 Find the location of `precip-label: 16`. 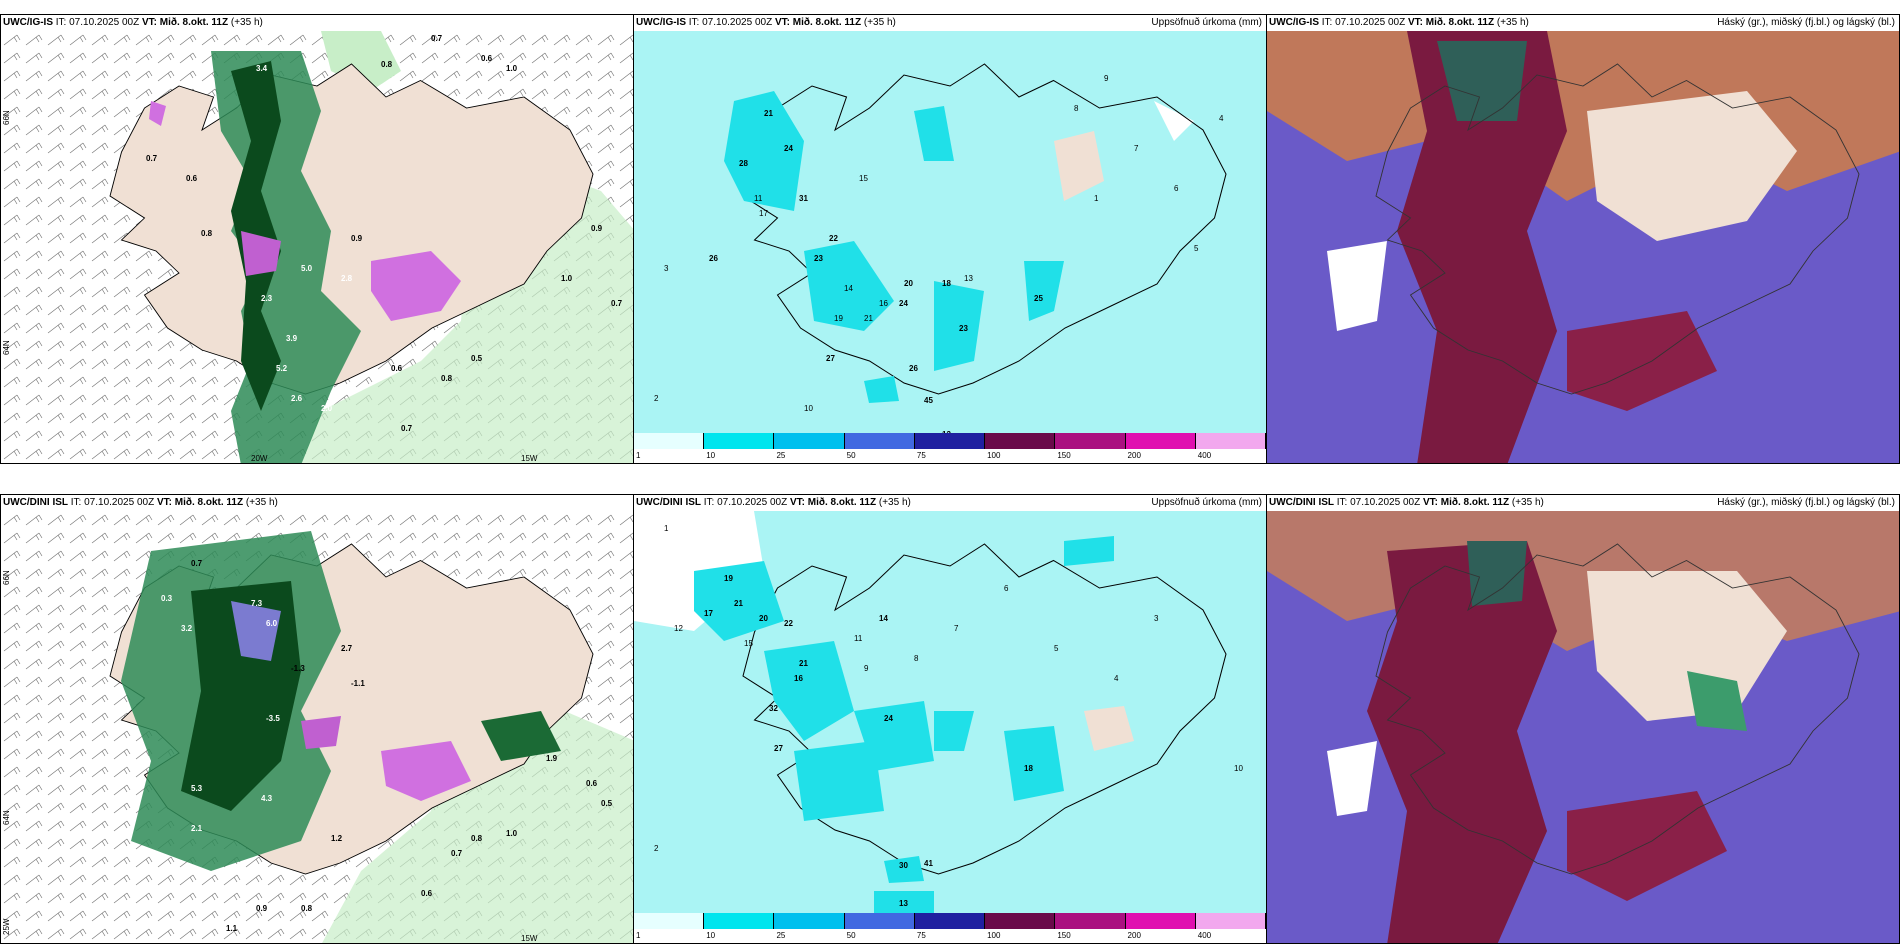

precip-label: 16 is located at coordinates (883, 303).